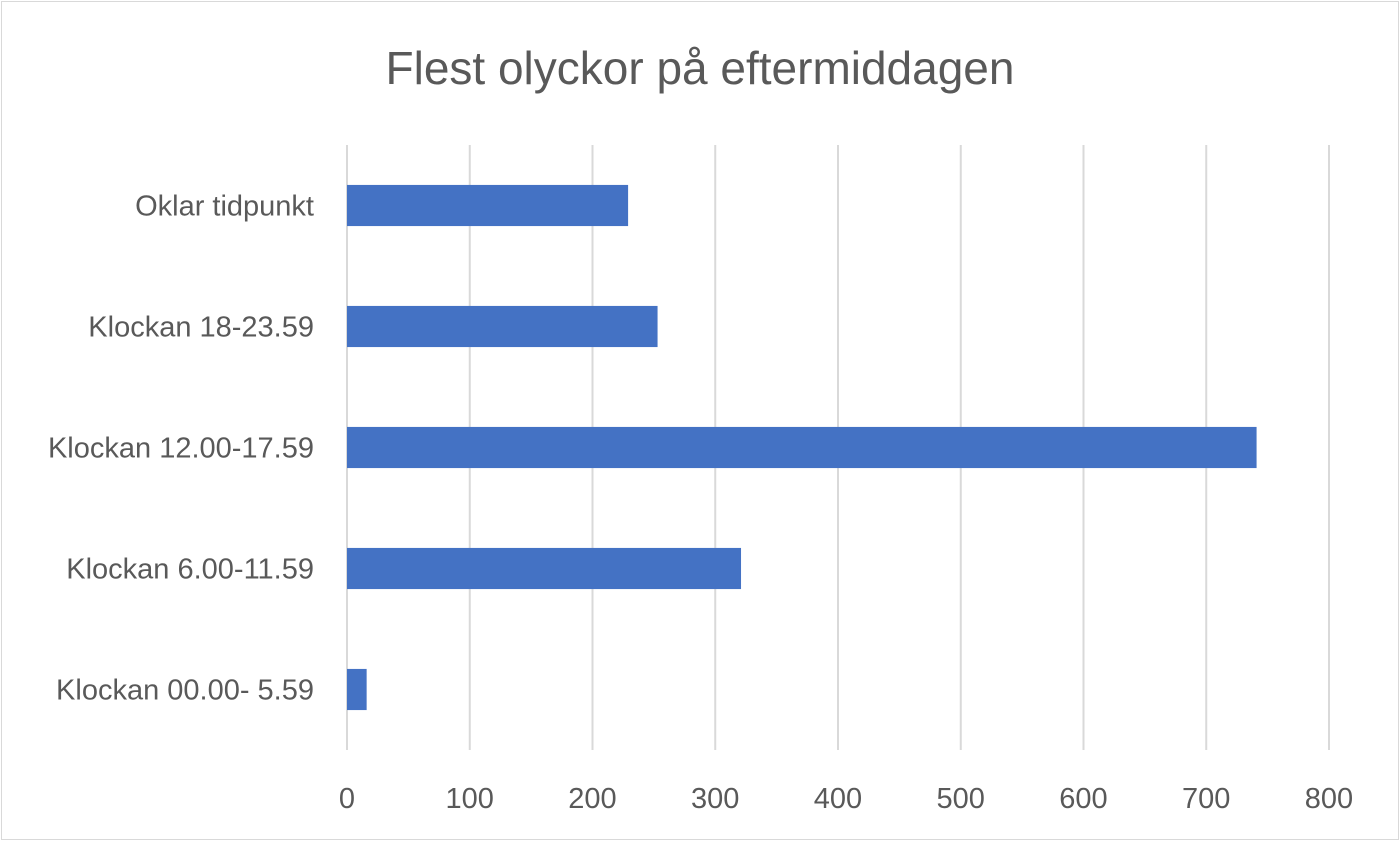  Describe the element at coordinates (201, 328) in the screenshot. I see `category-label: Klockan 18-23.59` at that location.